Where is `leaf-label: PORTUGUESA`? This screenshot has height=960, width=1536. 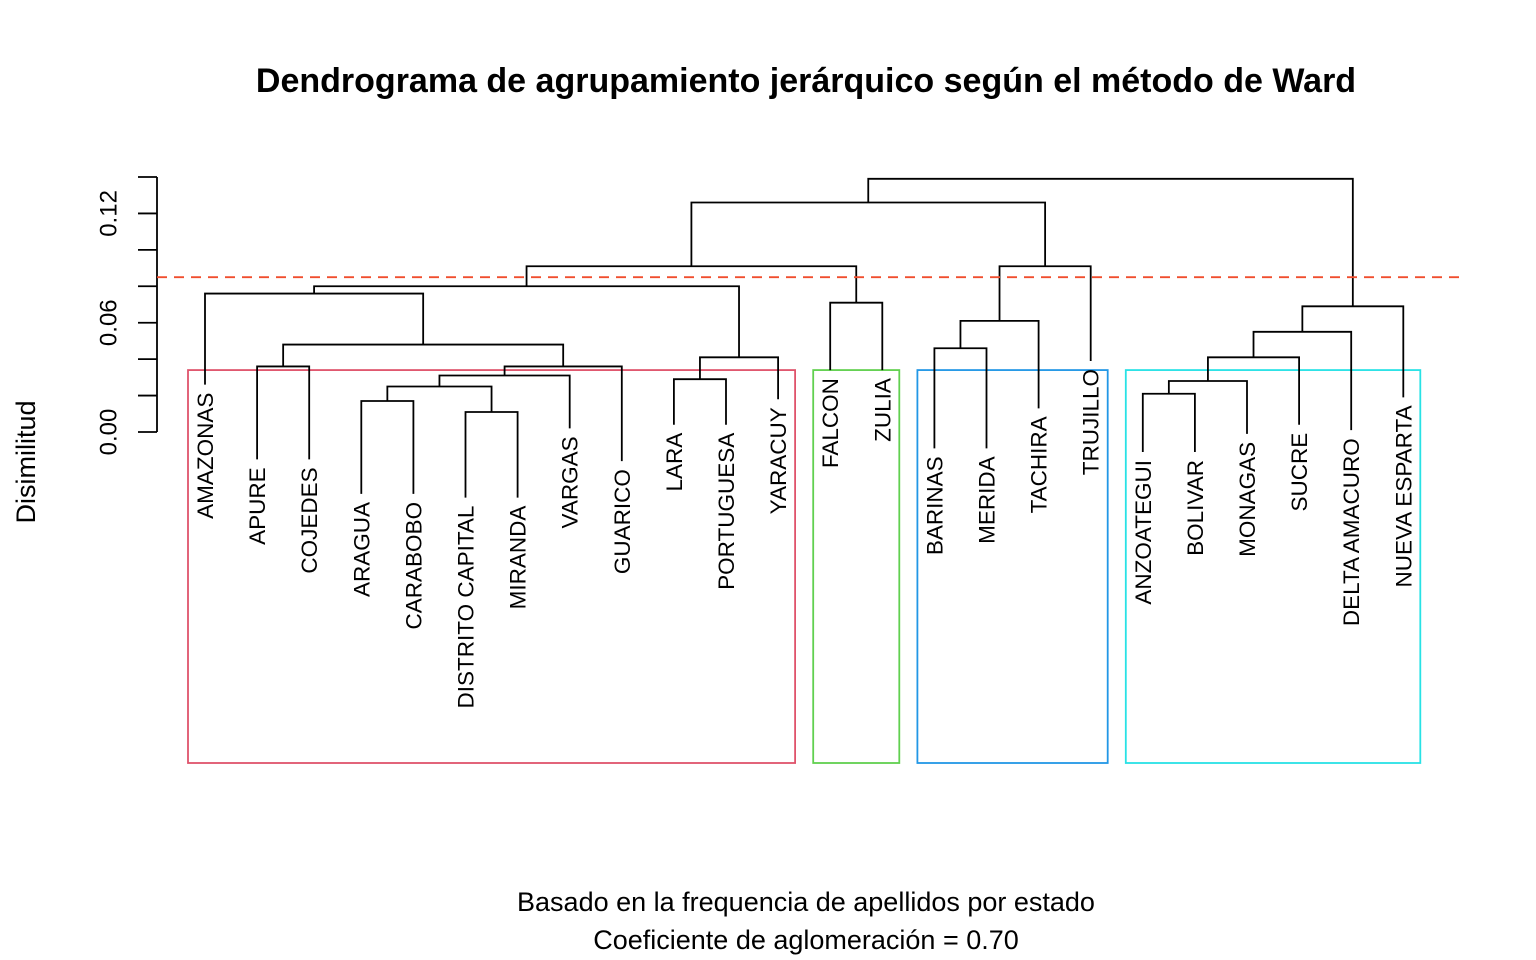
leaf-label: PORTUGUESA is located at coordinates (726, 511).